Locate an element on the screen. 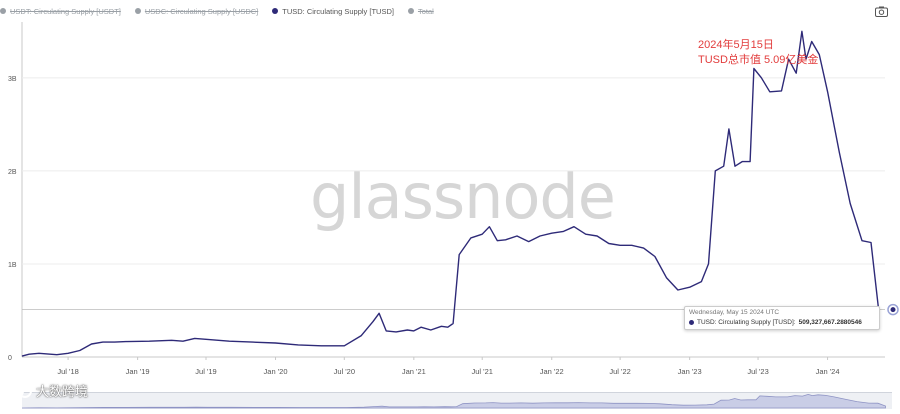  x-tick-label: Jul '22 is located at coordinates (619, 371).